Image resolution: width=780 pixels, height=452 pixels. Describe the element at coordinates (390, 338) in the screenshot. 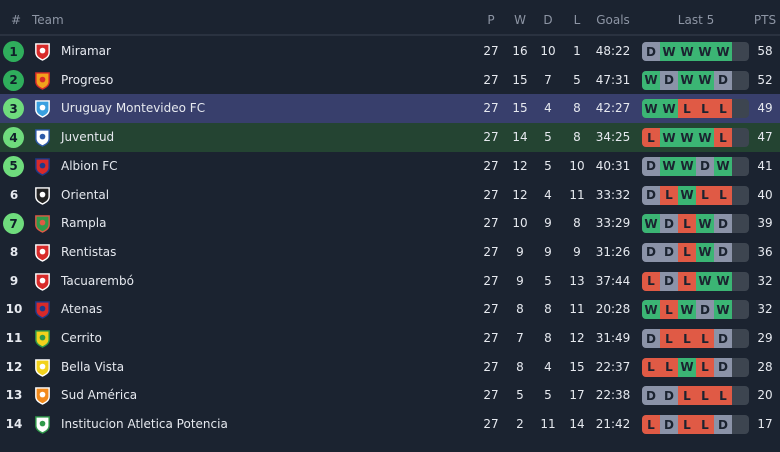

I see `table-row: 11 Cerrito 27 7 8 12 31:49 D L L L D 29` at that location.